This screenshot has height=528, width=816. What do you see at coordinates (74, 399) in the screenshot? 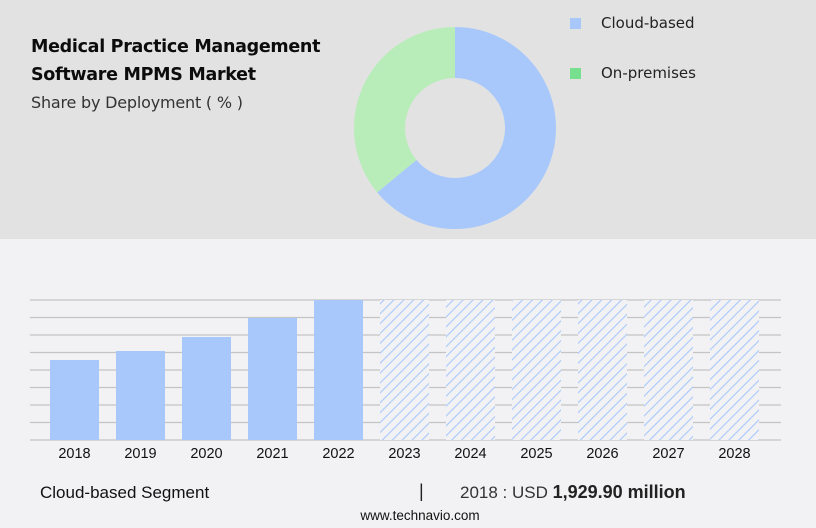
I see `bar-2018` at bounding box center [74, 399].